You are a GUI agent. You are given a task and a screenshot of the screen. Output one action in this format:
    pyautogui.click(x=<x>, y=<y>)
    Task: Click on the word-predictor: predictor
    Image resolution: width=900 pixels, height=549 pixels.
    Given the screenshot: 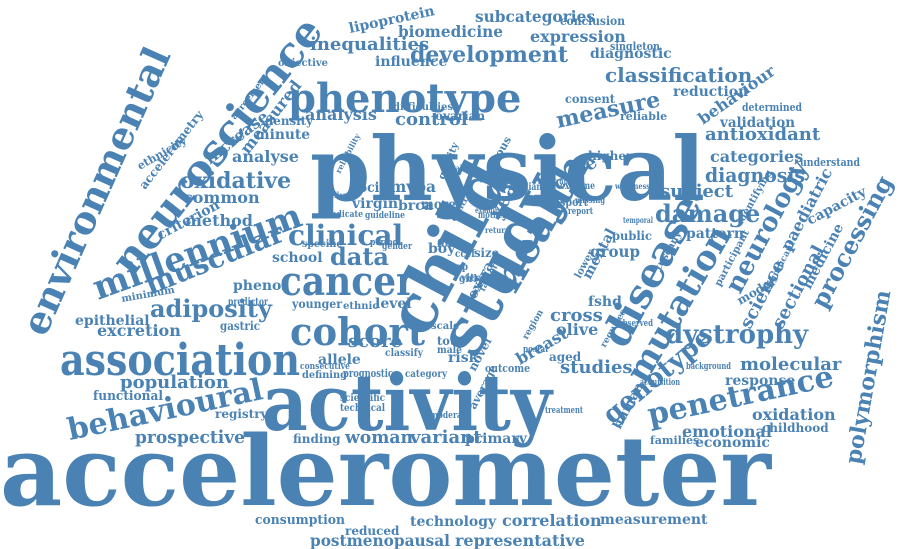 What is the action you would take?
    pyautogui.click(x=248, y=302)
    